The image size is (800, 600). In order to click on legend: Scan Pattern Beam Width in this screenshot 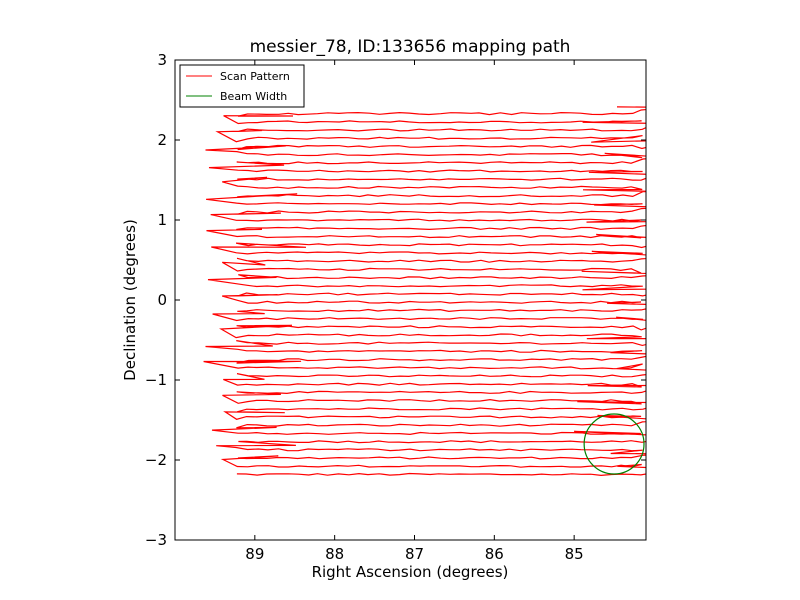, I will do `click(242, 86)`.